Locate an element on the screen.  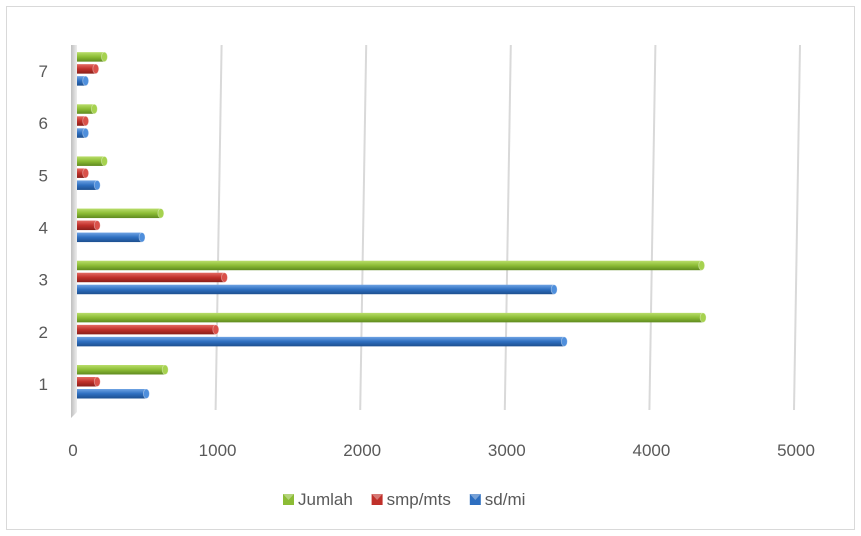
y-axis-ticks: 1 2 3 4 5 6 7 is located at coordinates (43, 228).